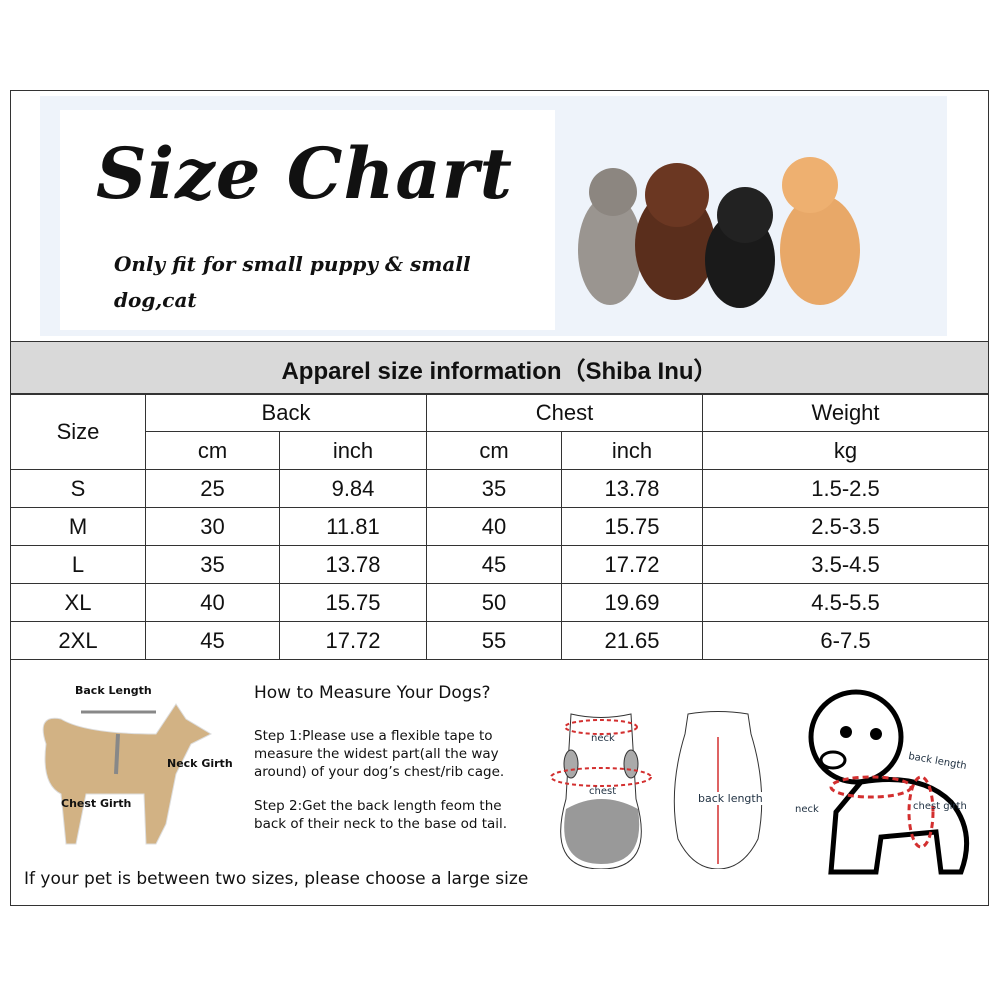  I want to click on table-row: S 25 9.84 35 13.78 1.5-2.5, so click(499, 488).